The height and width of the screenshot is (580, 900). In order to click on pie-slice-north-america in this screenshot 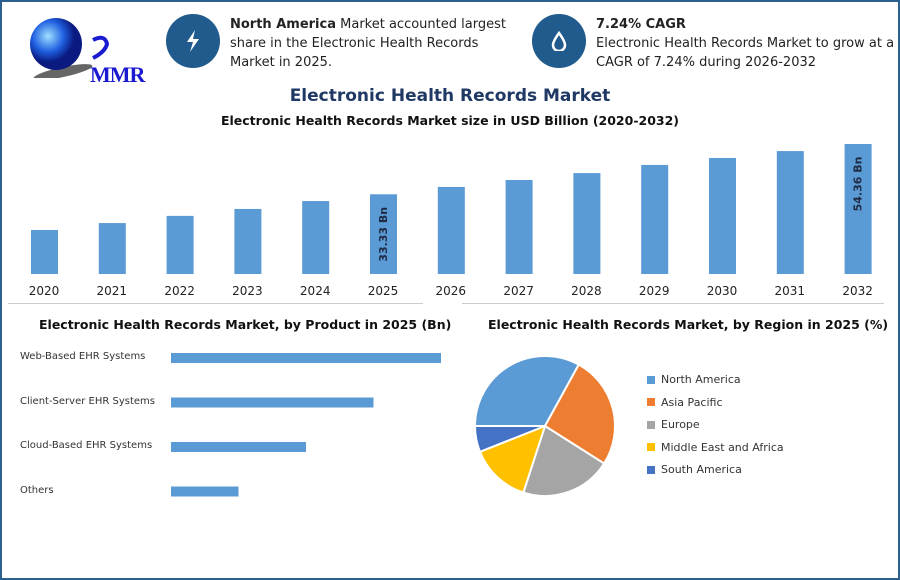, I will do `click(527, 391)`.